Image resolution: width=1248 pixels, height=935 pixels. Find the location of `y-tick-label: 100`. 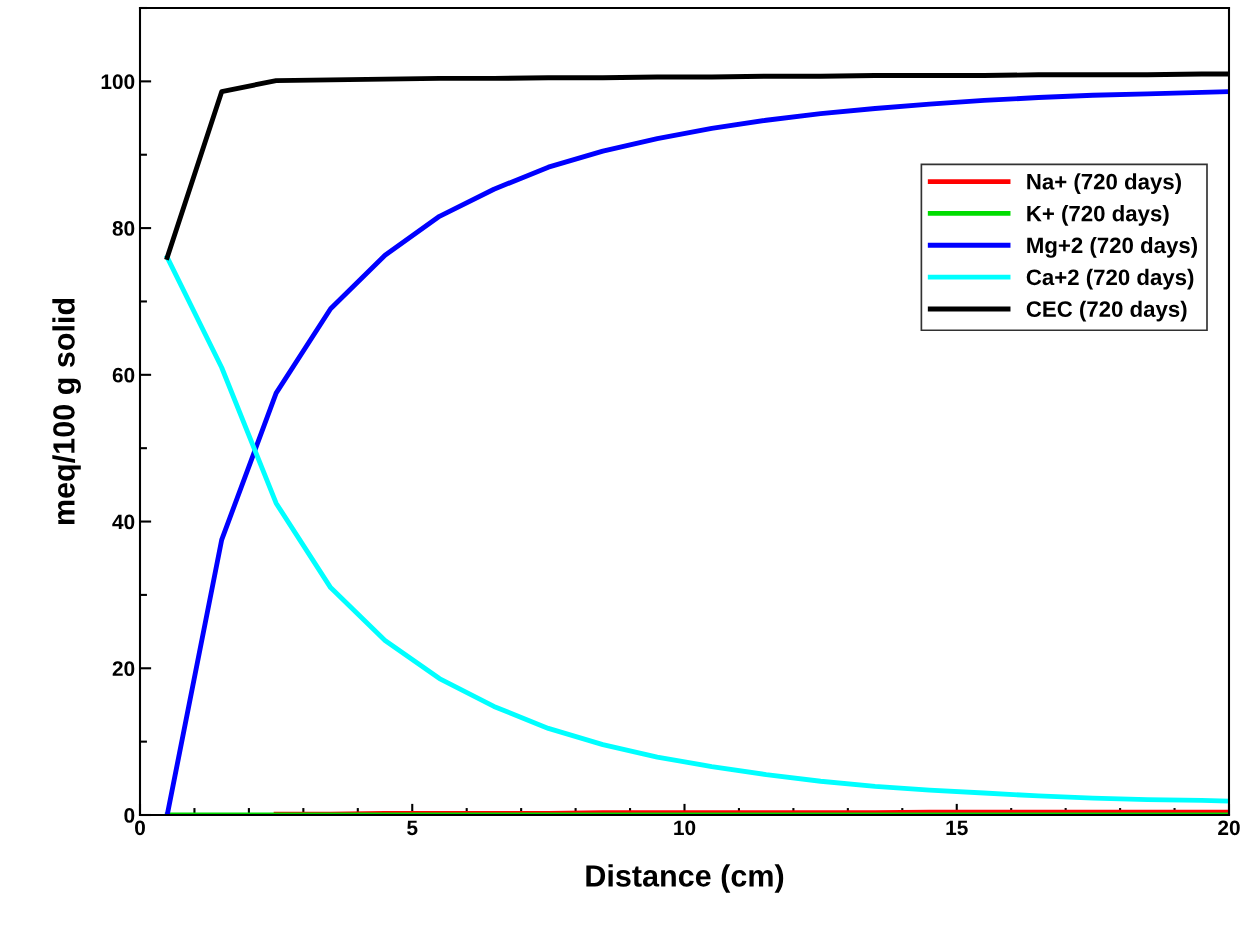

y-tick-label: 100 is located at coordinates (118, 82).